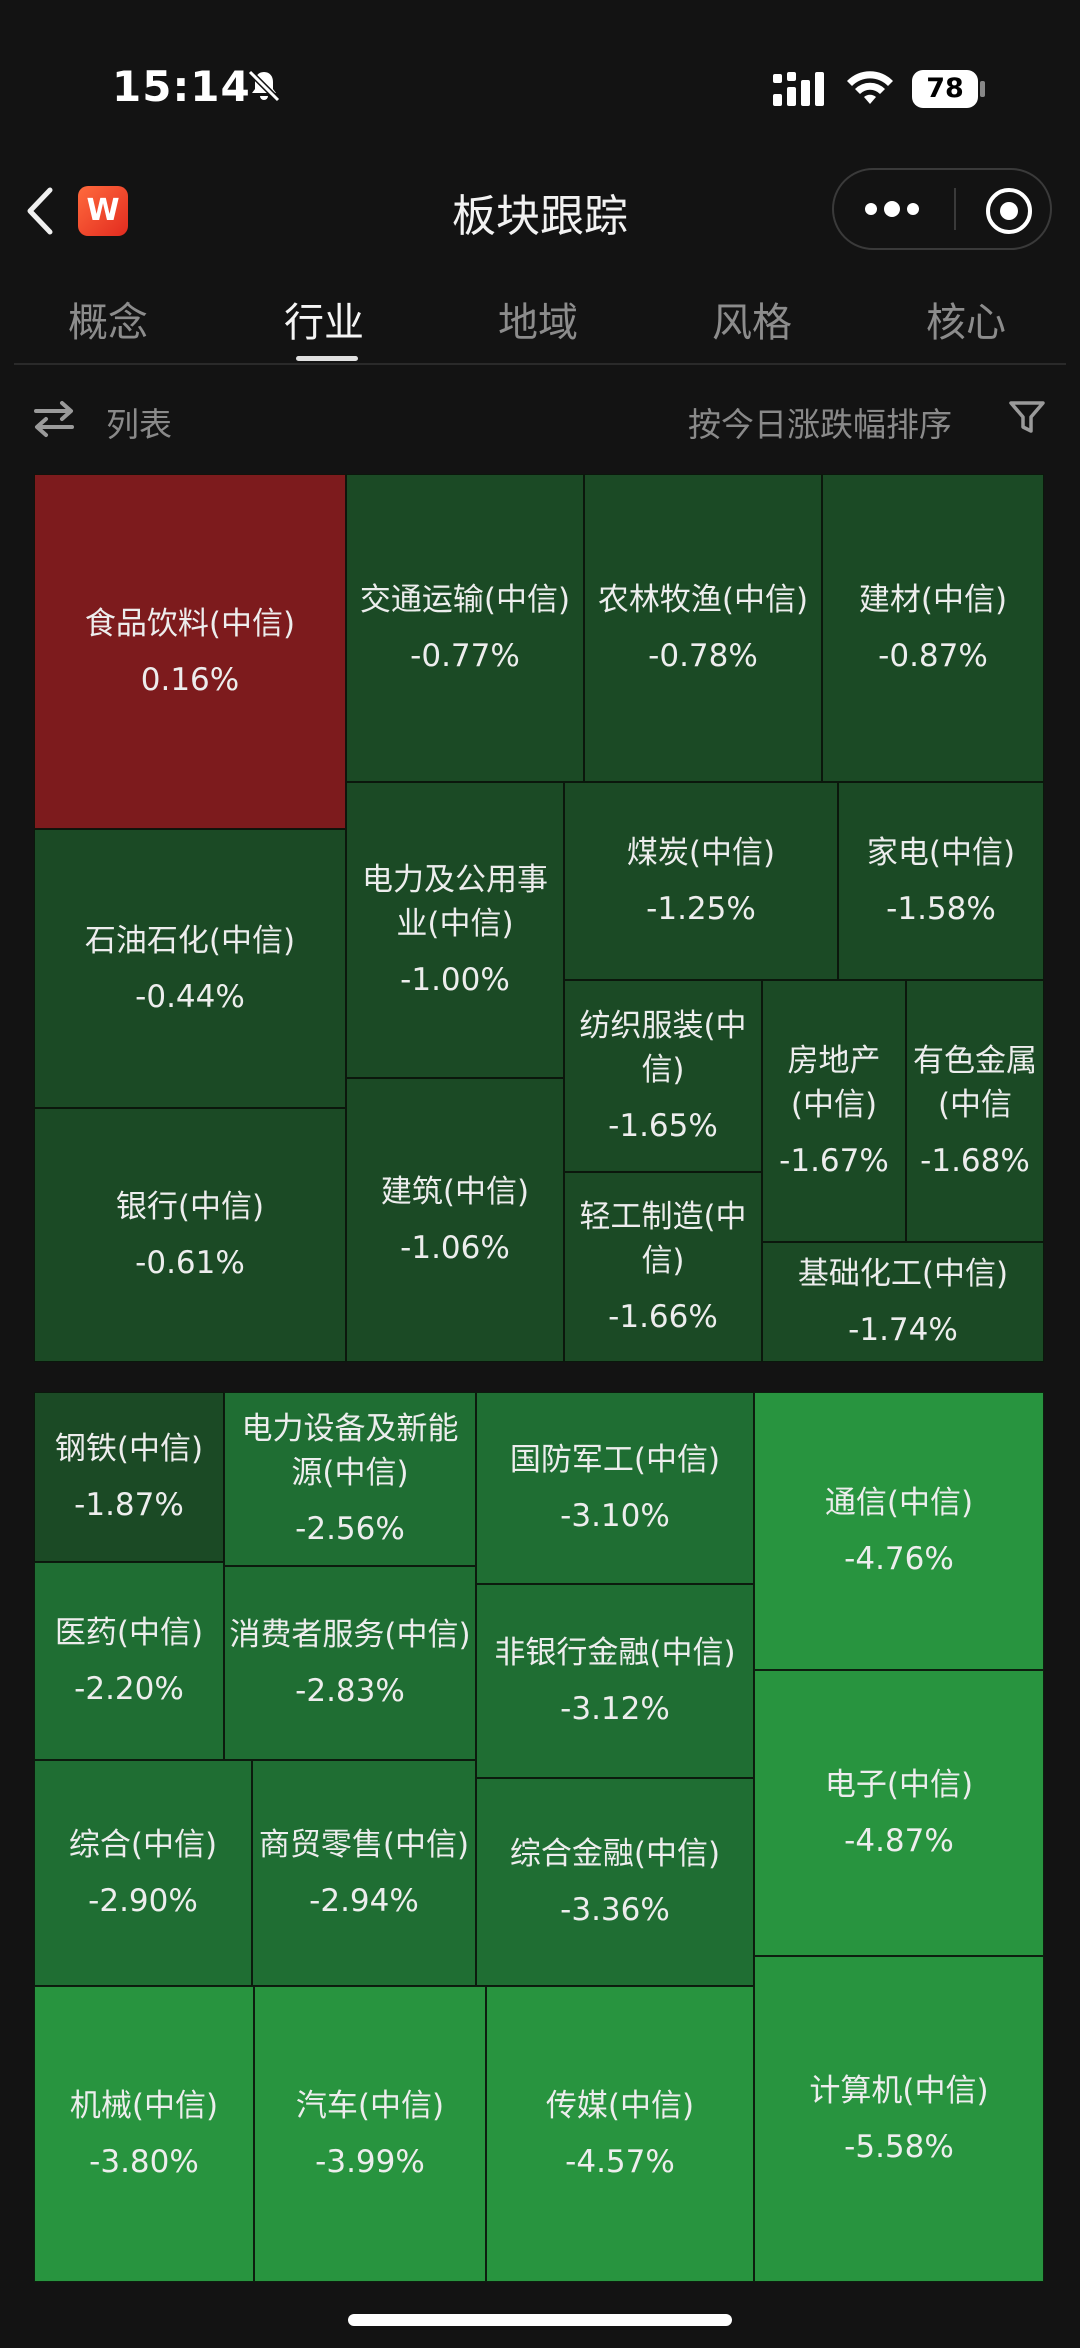  I want to click on sector-tile: 综合(中信) -2.90%, so click(143, 1873).